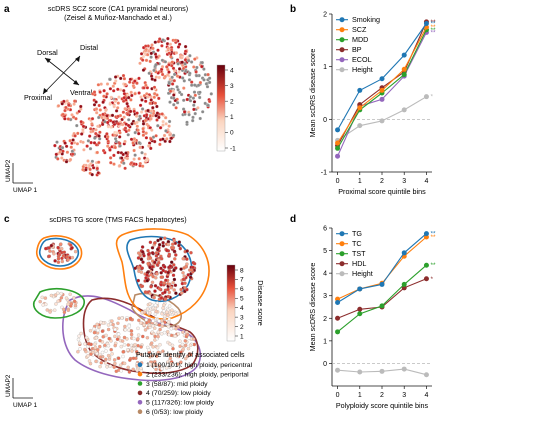 The width and height of the screenshot is (537, 446). Describe the element at coordinates (242, 336) in the screenshot. I see `colorbar-c-tick-label: 1` at that location.